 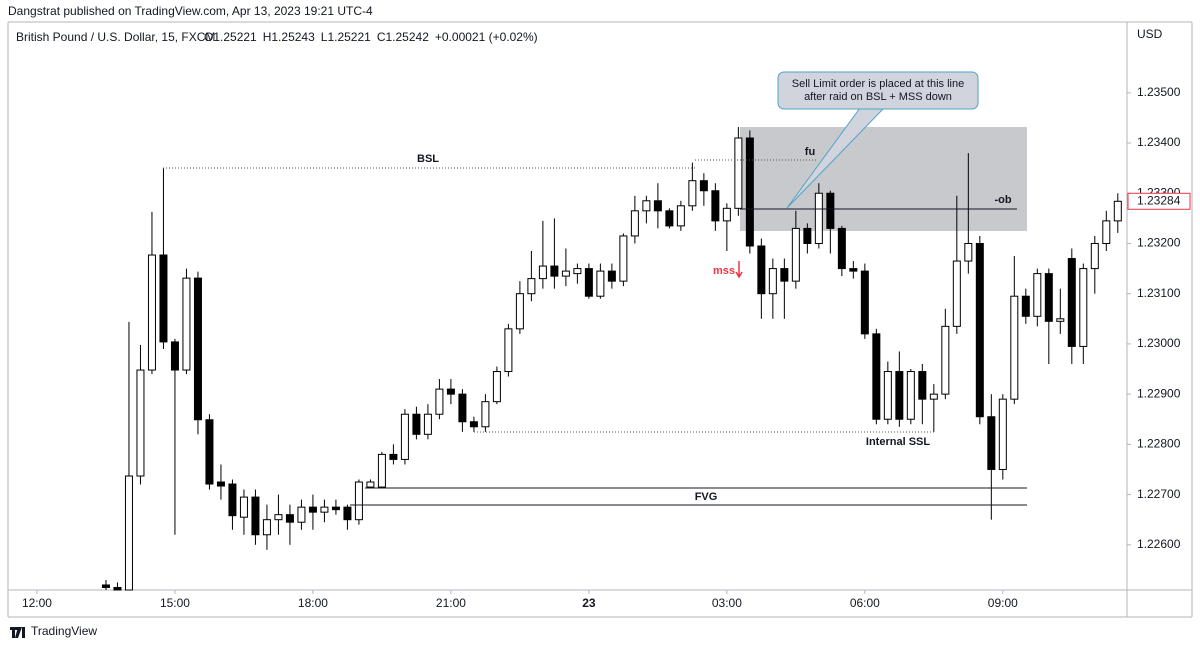 What do you see at coordinates (289, 37) in the screenshot?
I see `header-value: H1.25243` at bounding box center [289, 37].